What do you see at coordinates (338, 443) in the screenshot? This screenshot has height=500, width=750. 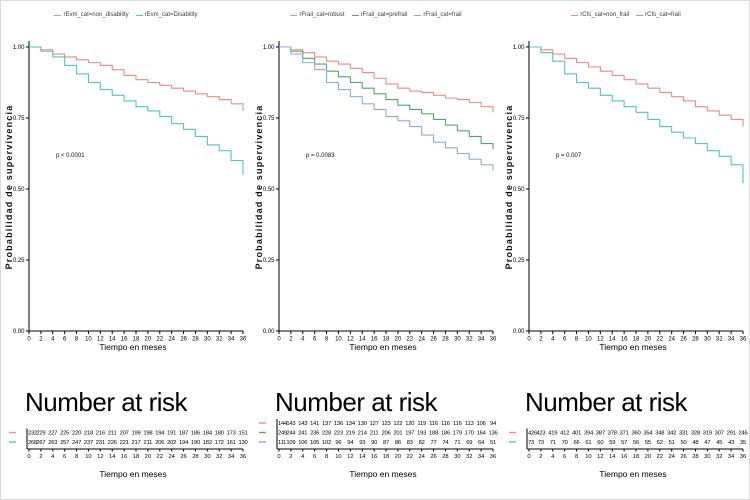 I see `risk-count: 96` at bounding box center [338, 443].